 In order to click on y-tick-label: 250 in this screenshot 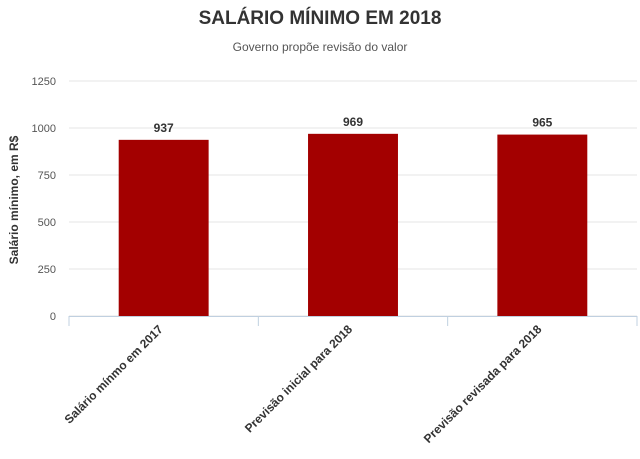, I will do `click(47, 270)`.